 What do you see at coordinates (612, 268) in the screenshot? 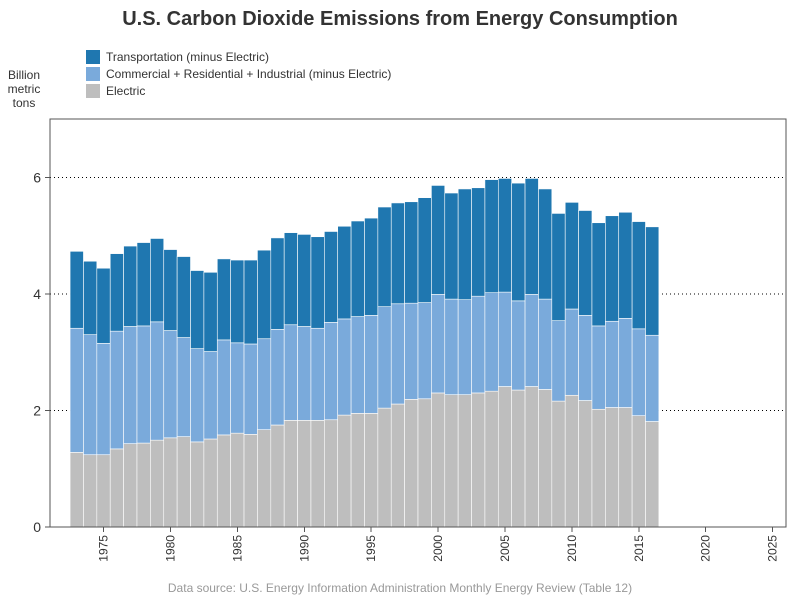
I see `bar-transportation-2013` at bounding box center [612, 268].